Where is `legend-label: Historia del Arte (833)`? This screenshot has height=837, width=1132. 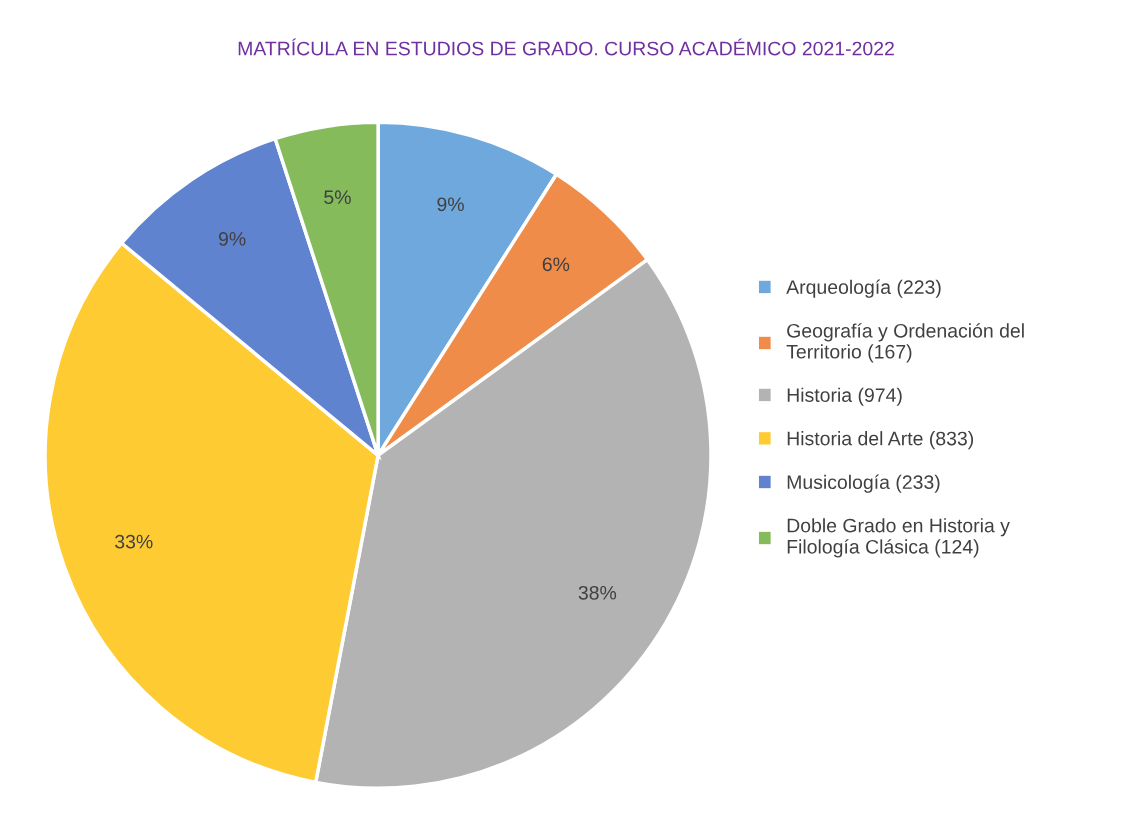
legend-label: Historia del Arte (833) is located at coordinates (880, 440).